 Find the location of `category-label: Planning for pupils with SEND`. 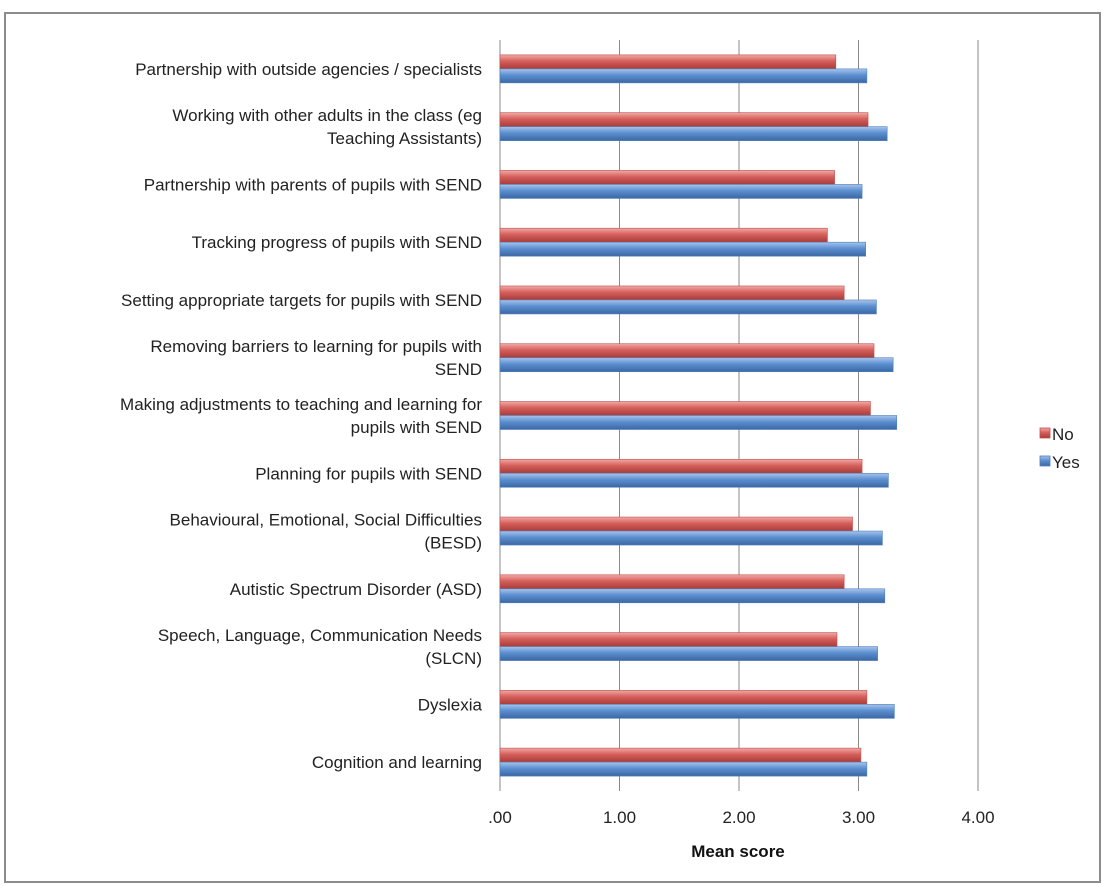

category-label: Planning for pupils with SEND is located at coordinates (368, 473).